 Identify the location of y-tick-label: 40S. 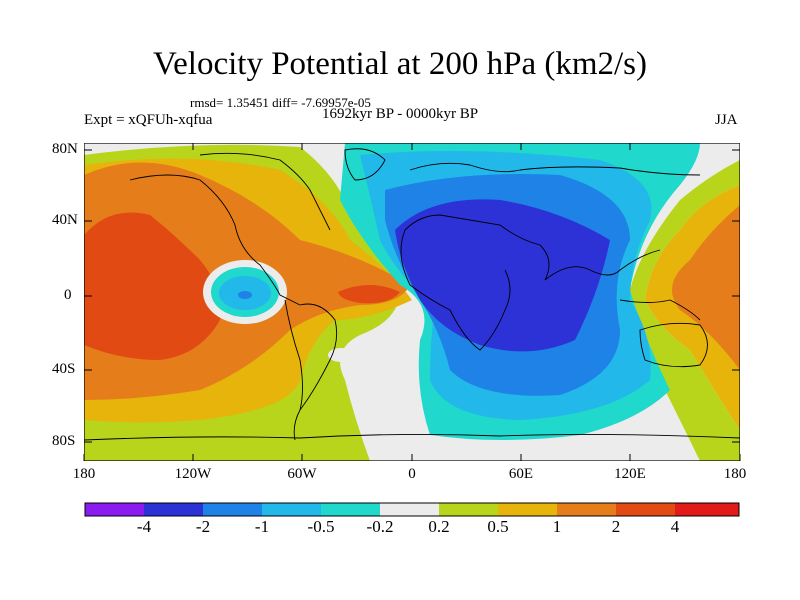
(64, 369).